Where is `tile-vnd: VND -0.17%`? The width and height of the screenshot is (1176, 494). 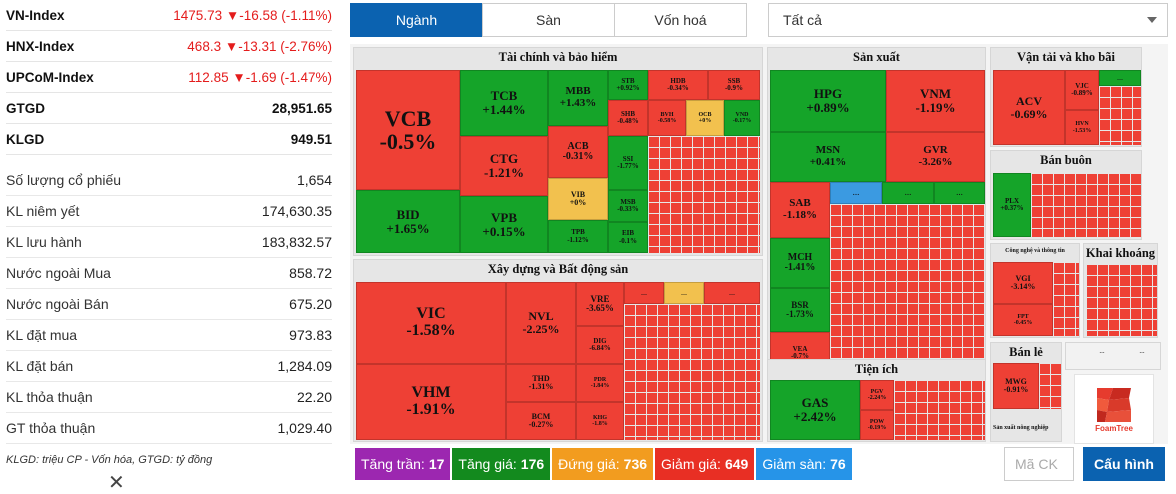 tile-vnd: VND -0.17% is located at coordinates (742, 118).